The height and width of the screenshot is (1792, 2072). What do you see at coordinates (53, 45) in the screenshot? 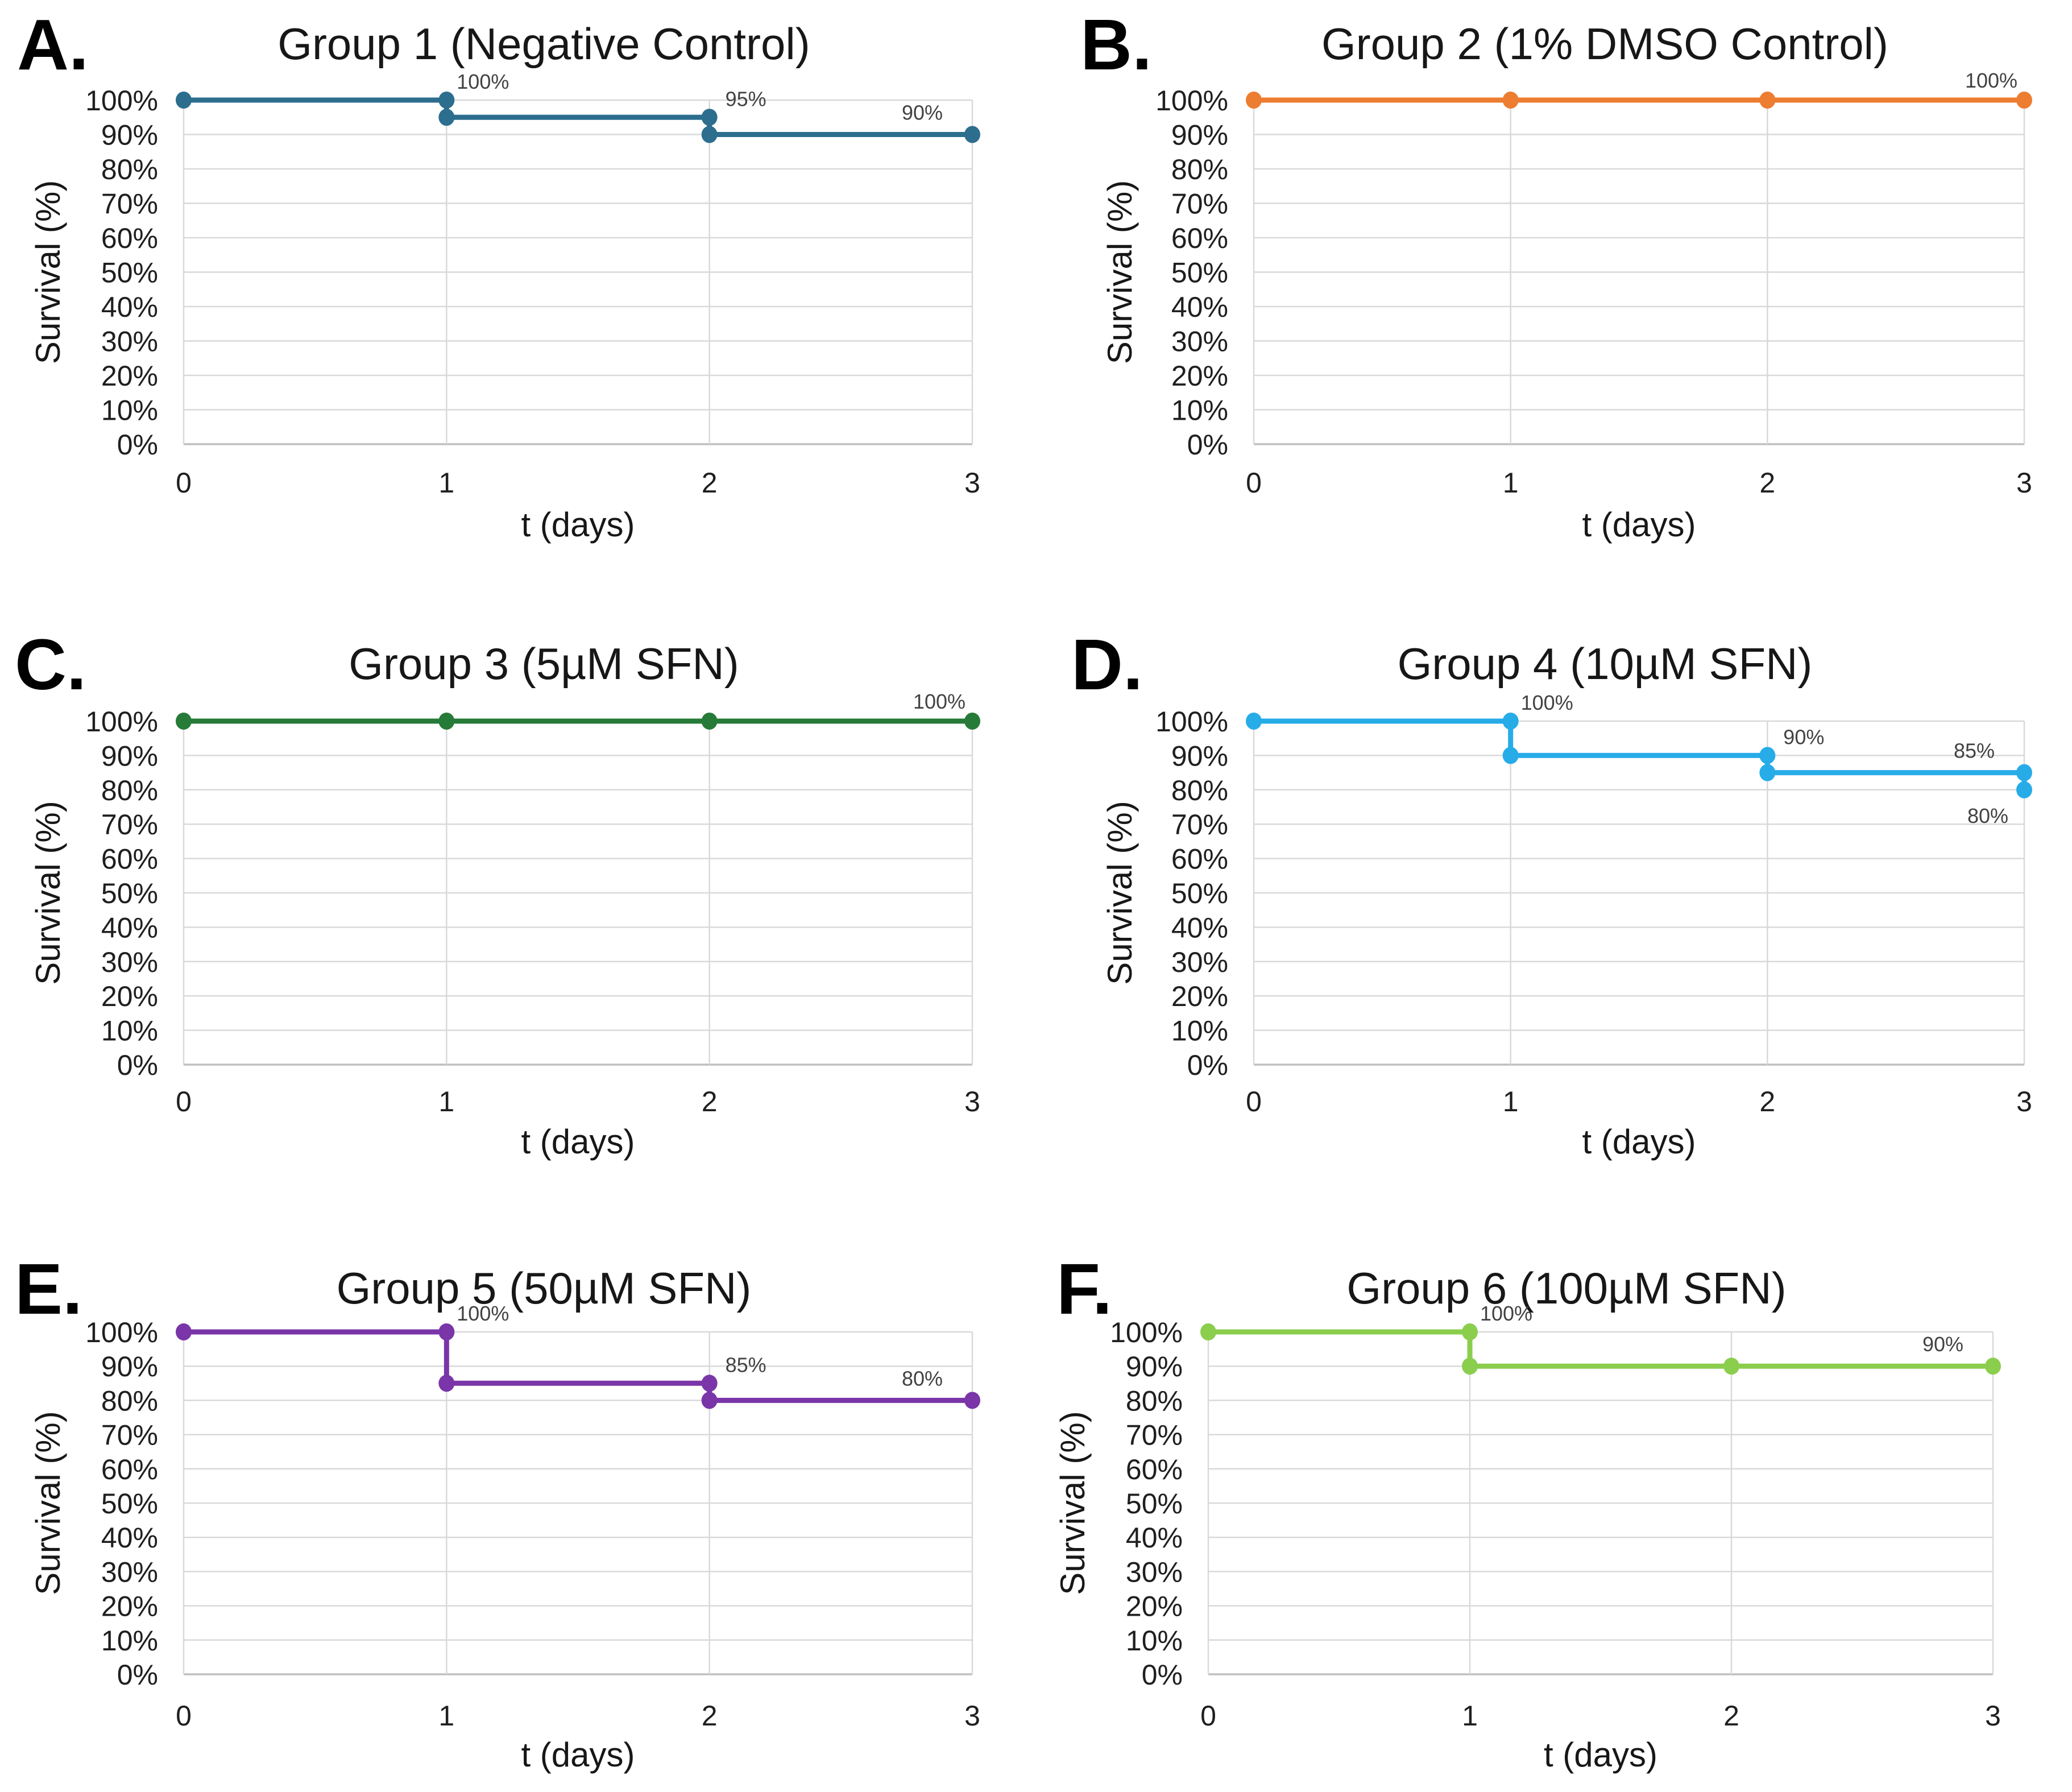
I see `panel-letter: A.` at bounding box center [53, 45].